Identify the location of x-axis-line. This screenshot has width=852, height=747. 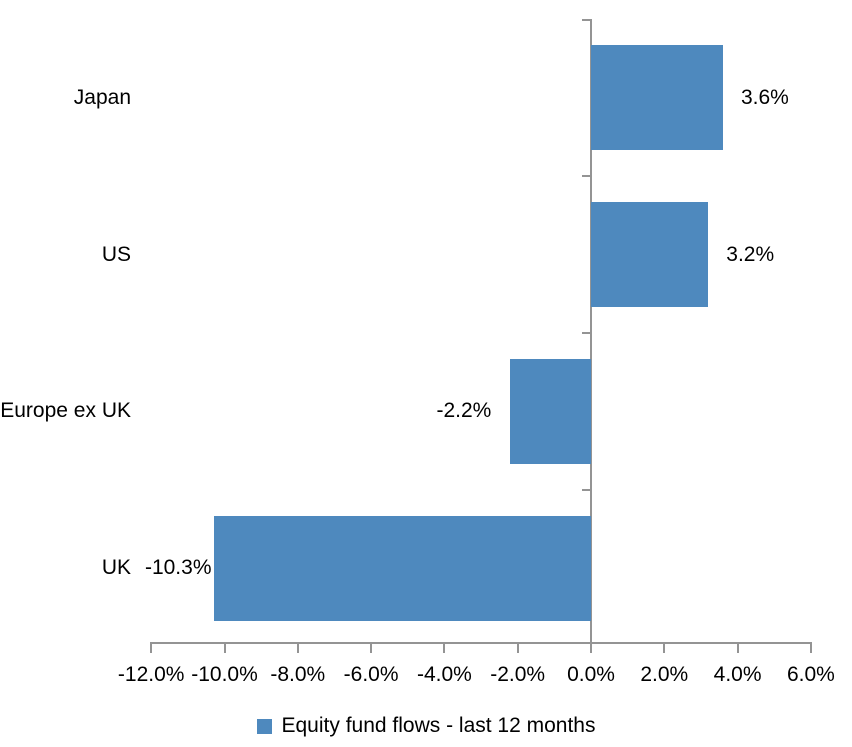
(481, 643).